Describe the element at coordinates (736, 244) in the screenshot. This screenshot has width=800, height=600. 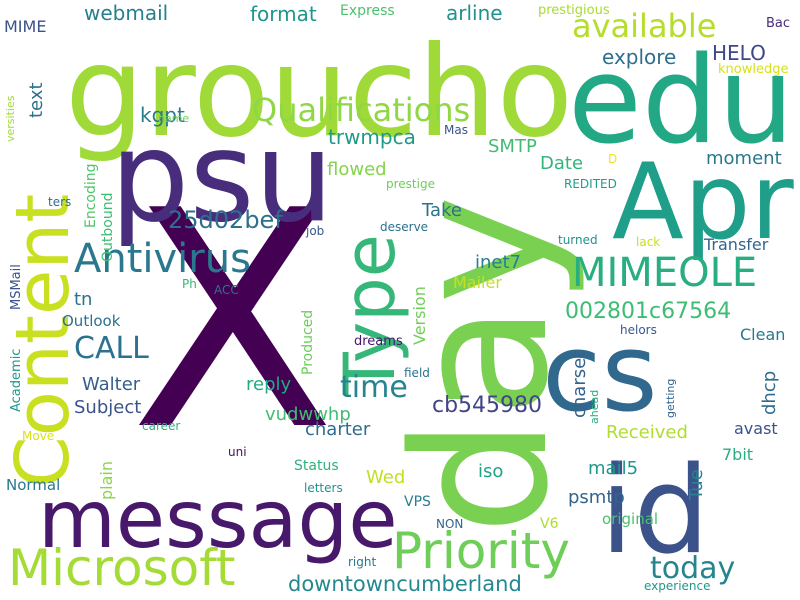
I see `word-transfer: Transfer` at that location.